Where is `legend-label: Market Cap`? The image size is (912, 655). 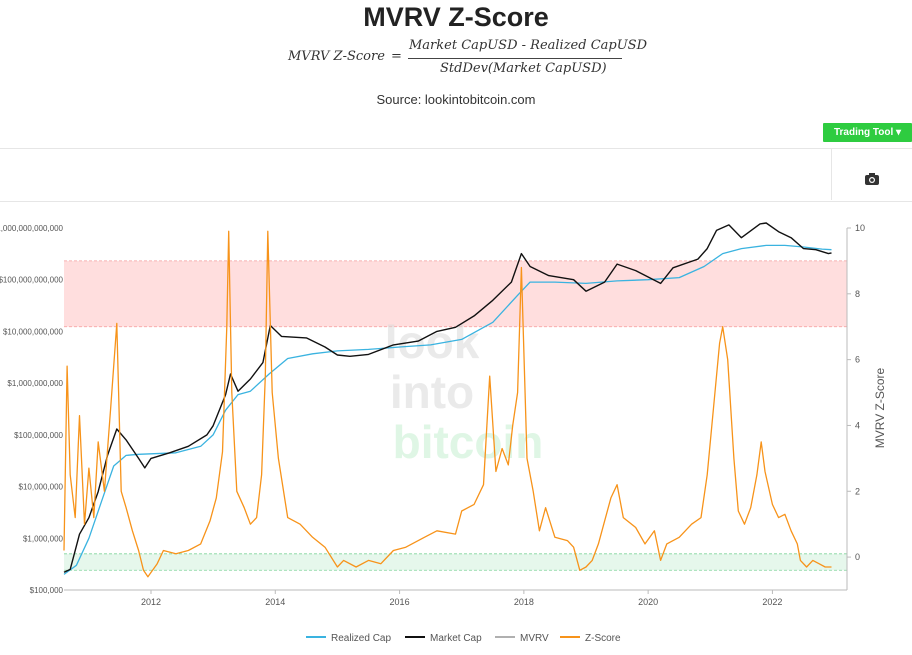 legend-label: Market Cap is located at coordinates (456, 638).